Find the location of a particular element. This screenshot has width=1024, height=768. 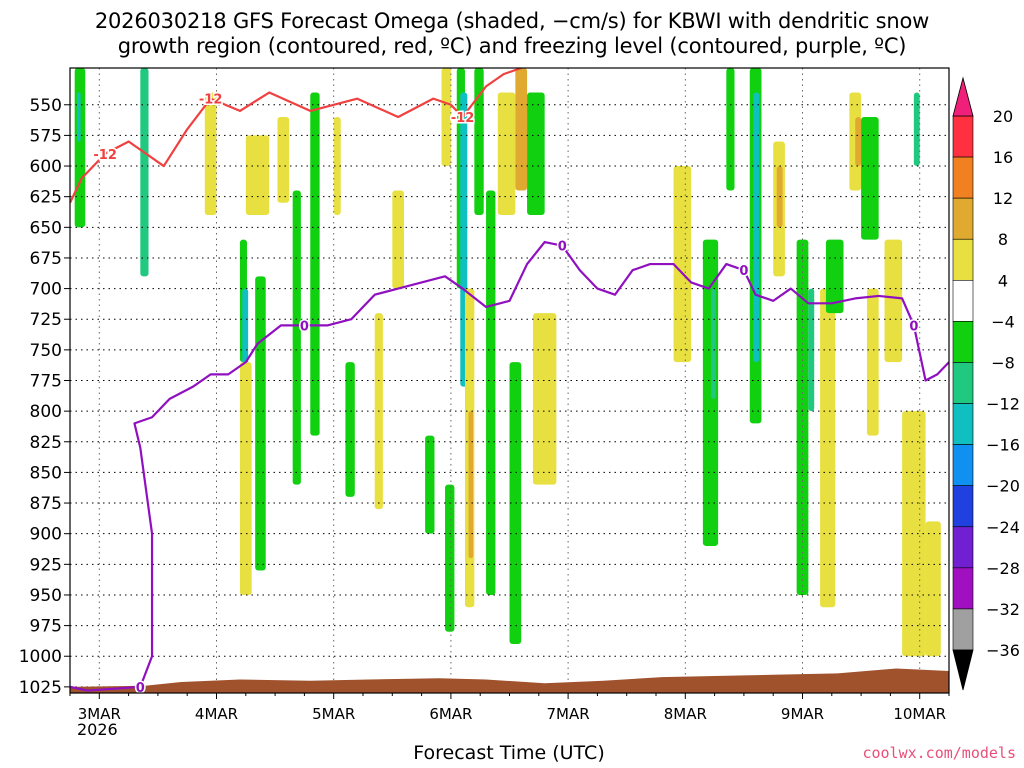

x-tick-label-8: 8MAR is located at coordinates (685, 714).